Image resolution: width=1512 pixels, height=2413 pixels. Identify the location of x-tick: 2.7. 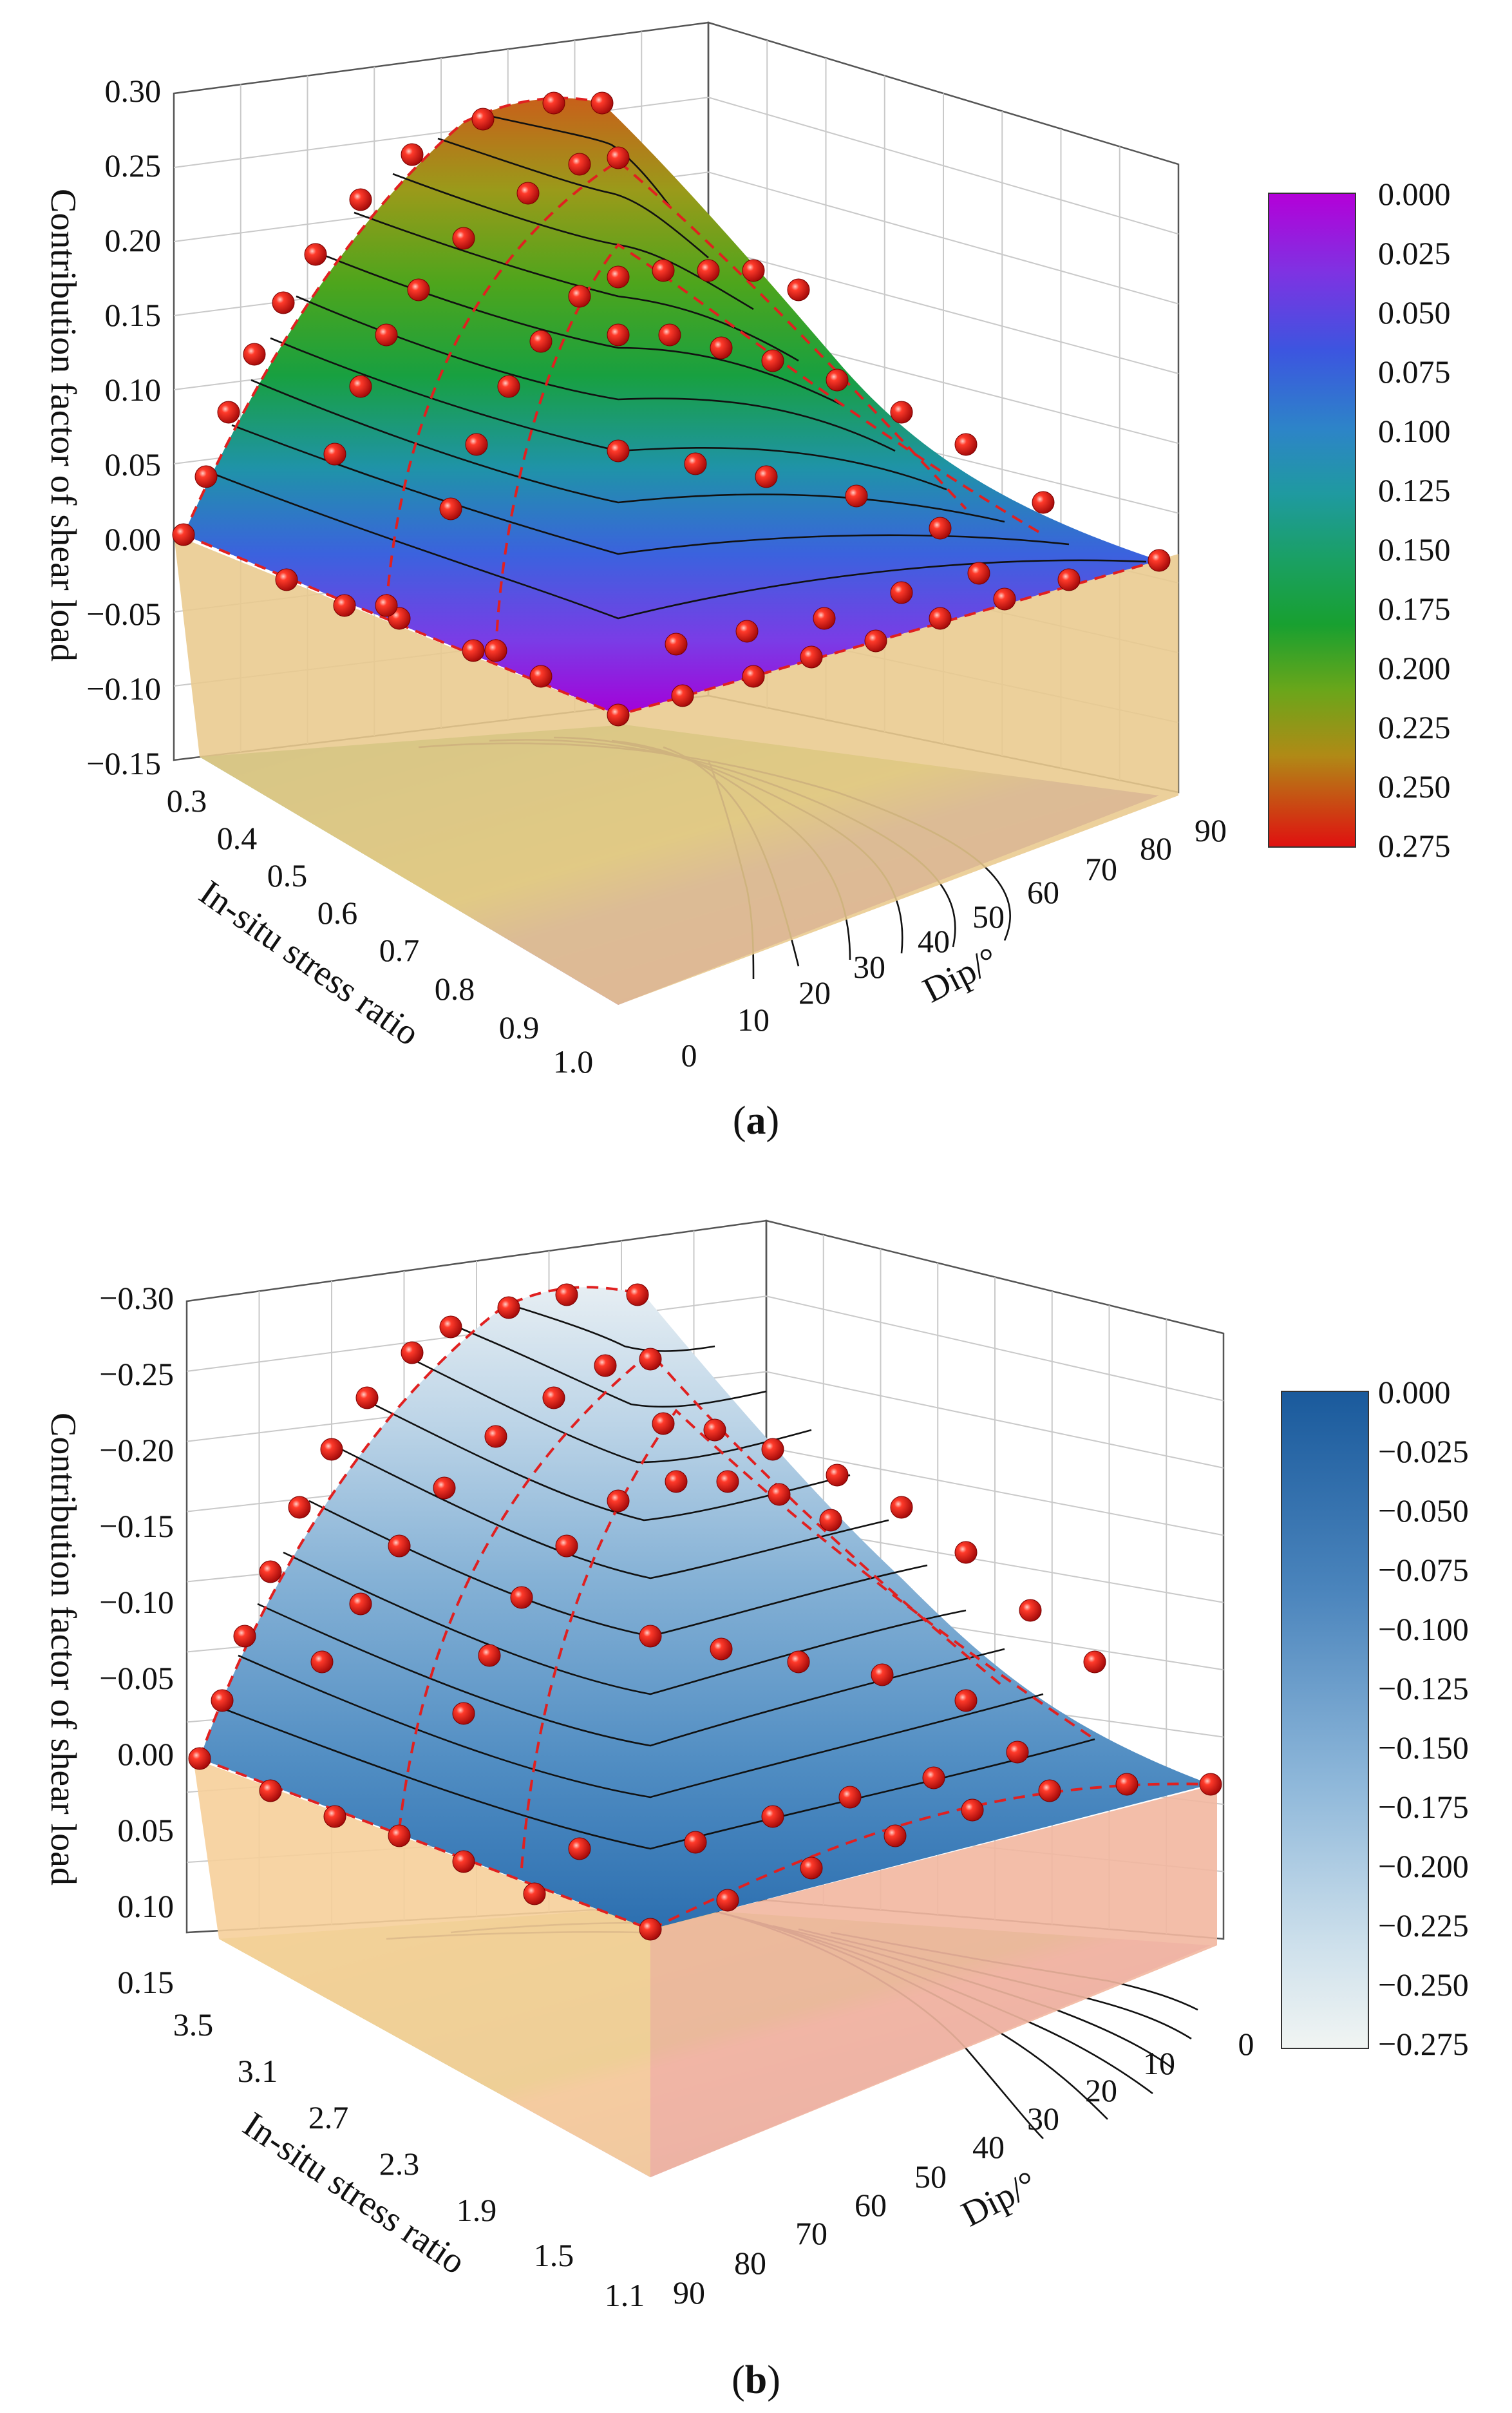
(328, 2117).